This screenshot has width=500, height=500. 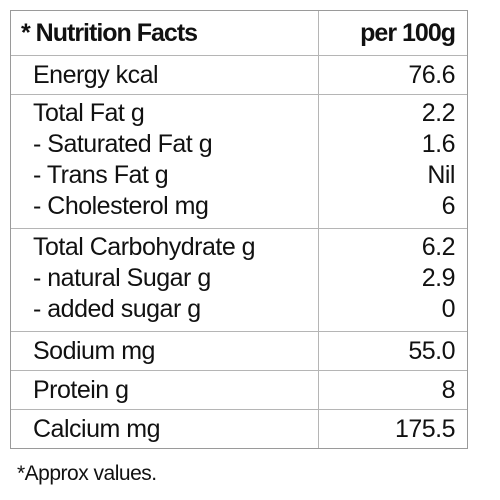 I want to click on nutrient-label: - Saturated Fat g, so click(x=123, y=144).